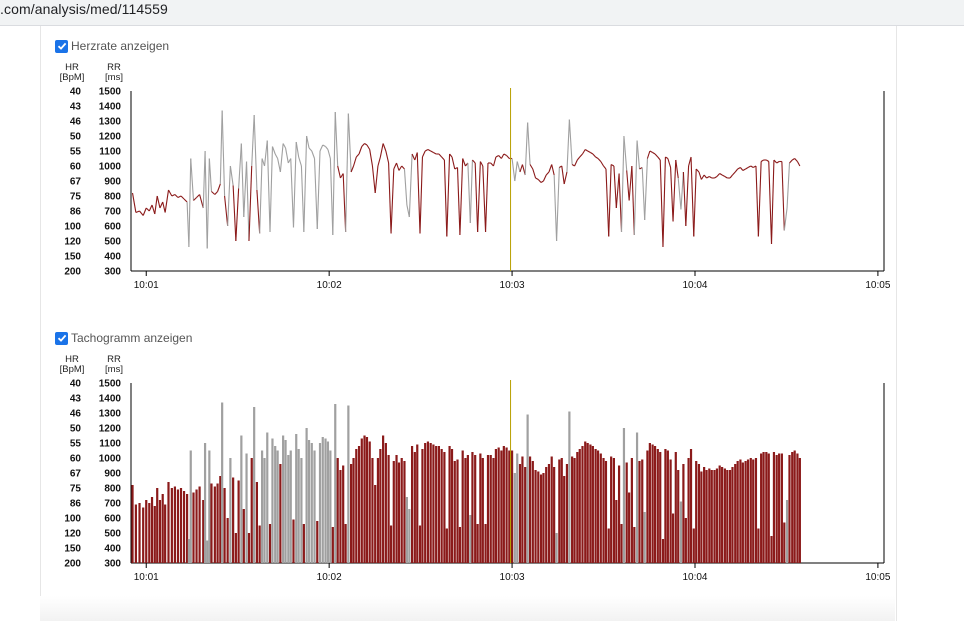 The image size is (964, 621). What do you see at coordinates (482, 13) in the screenshot?
I see `browser-address-bar: .com/analysis/med/114559` at bounding box center [482, 13].